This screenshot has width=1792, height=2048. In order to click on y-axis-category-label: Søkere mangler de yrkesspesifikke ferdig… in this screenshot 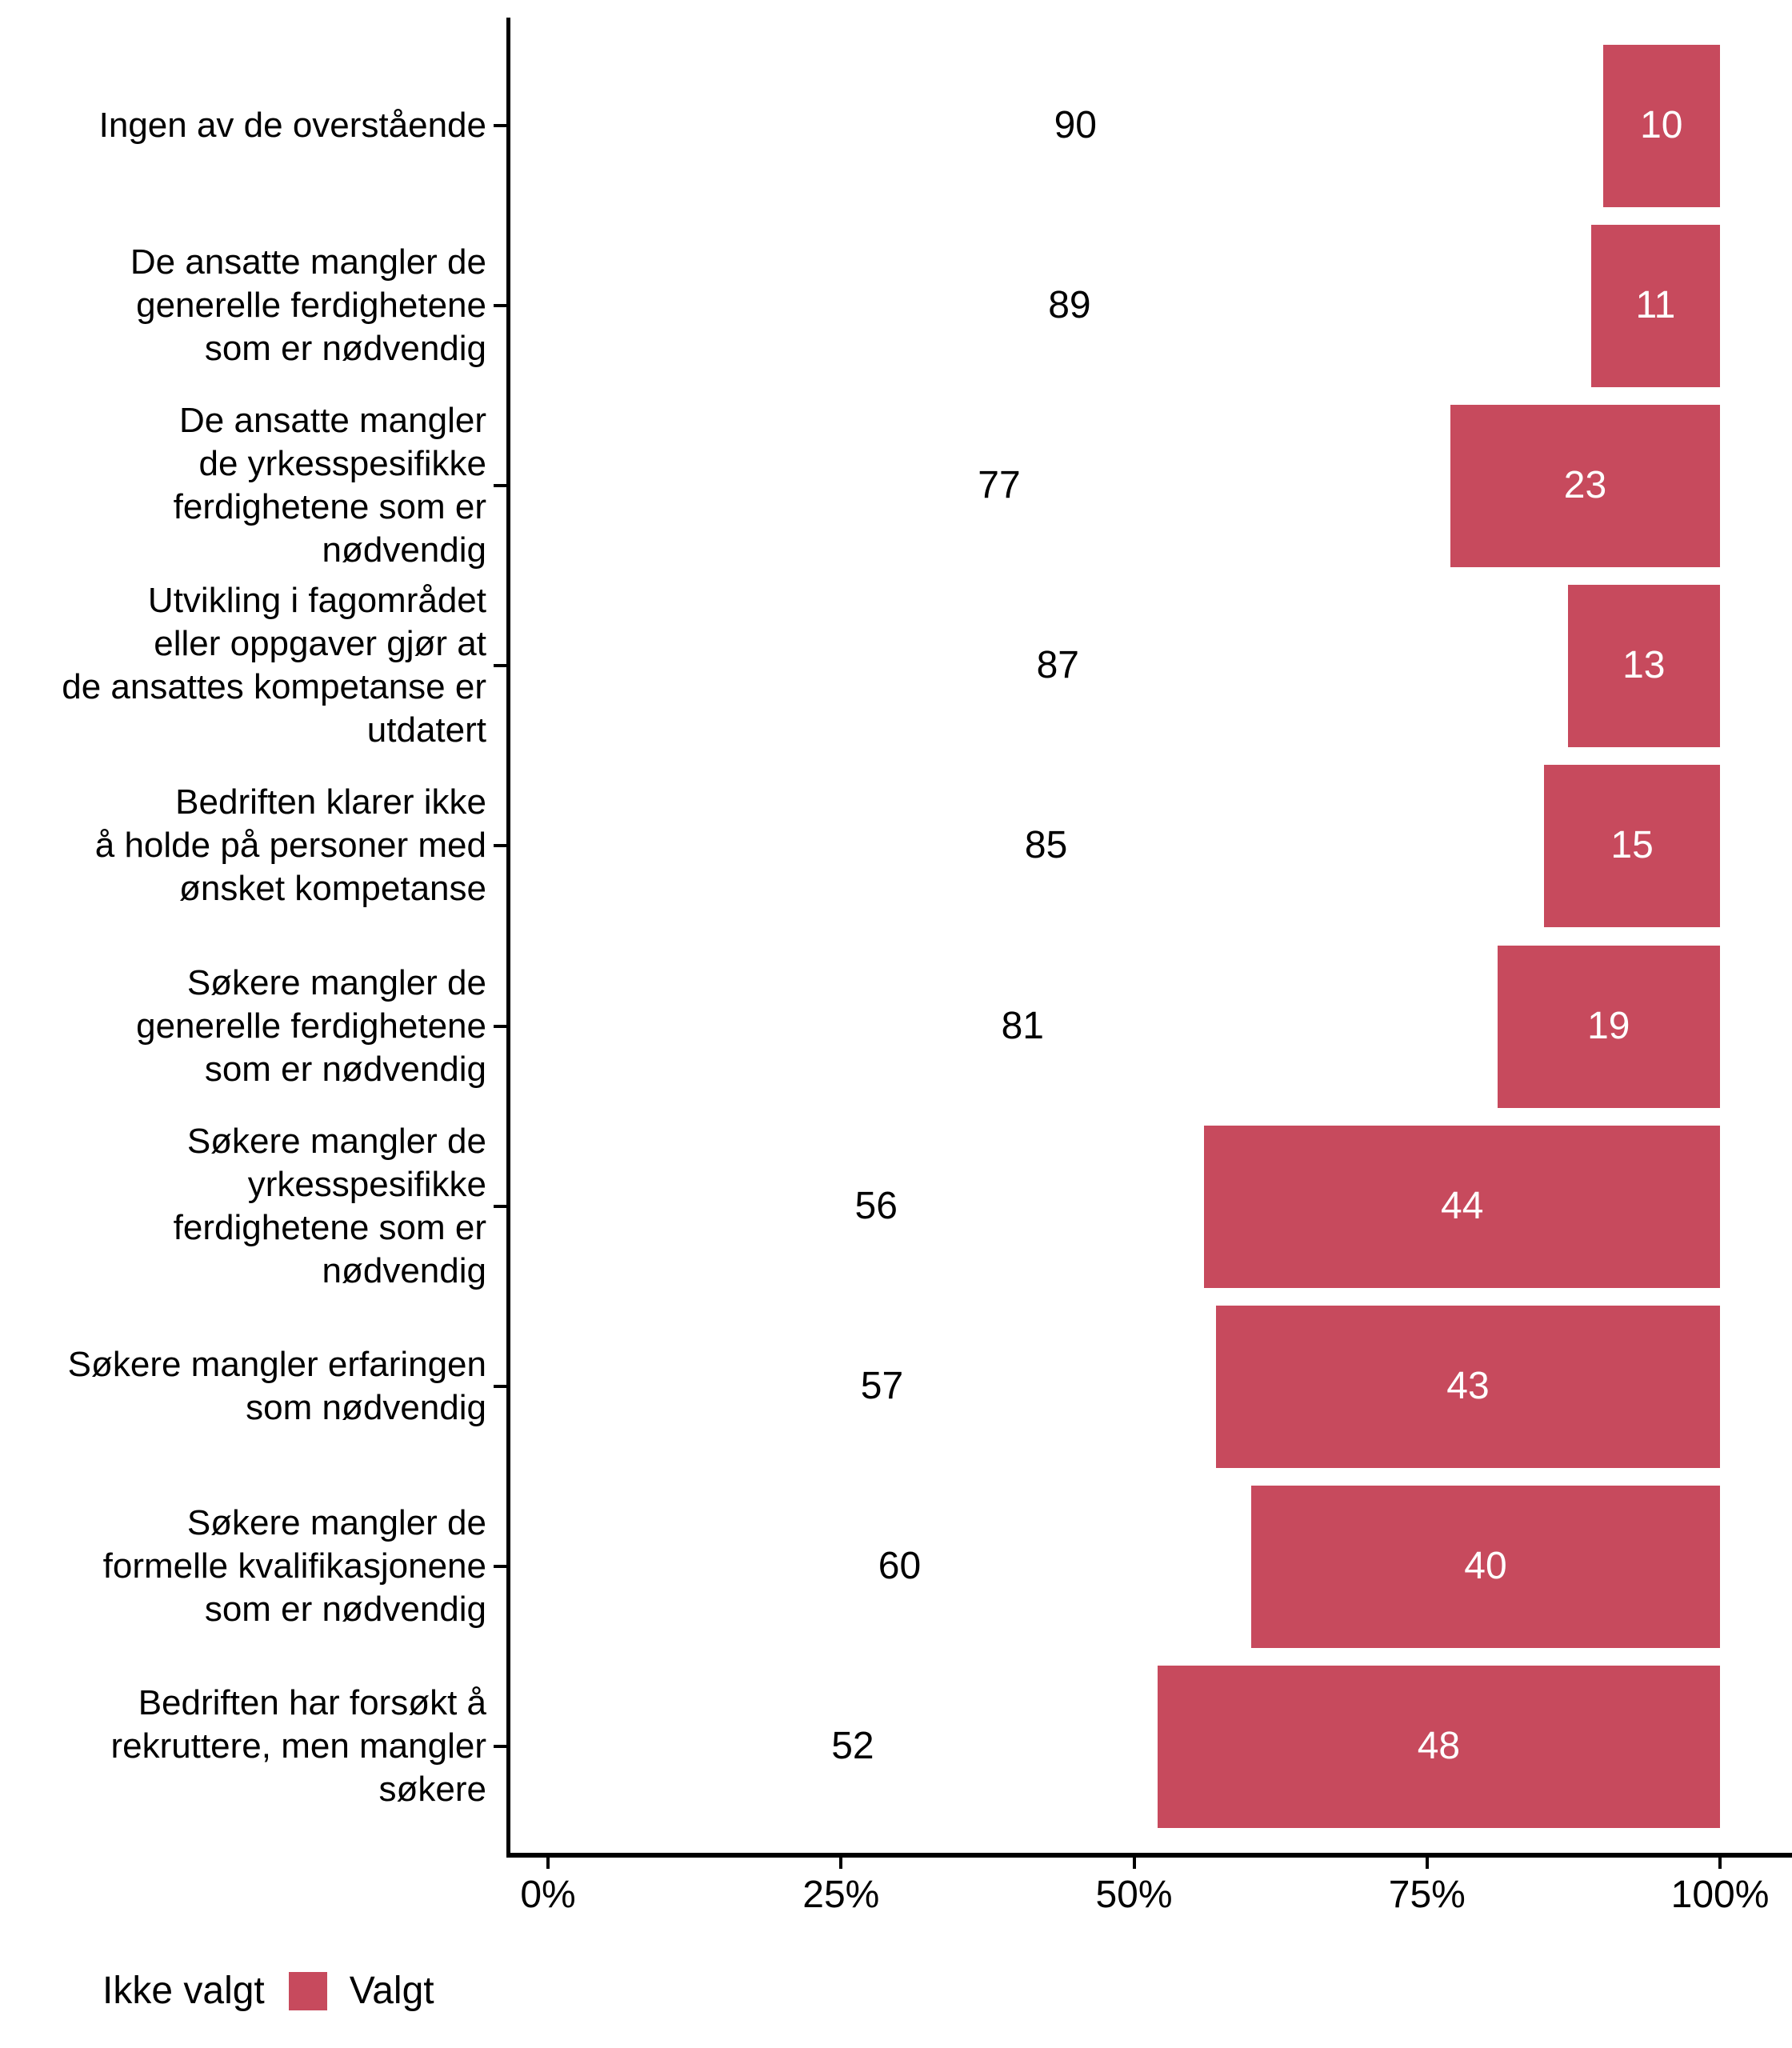, I will do `click(329, 1206)`.